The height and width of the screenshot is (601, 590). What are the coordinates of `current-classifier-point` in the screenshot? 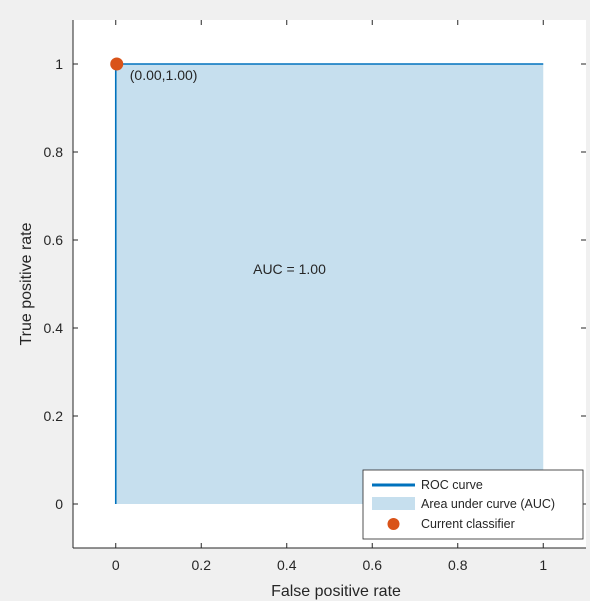 It's located at (117, 64).